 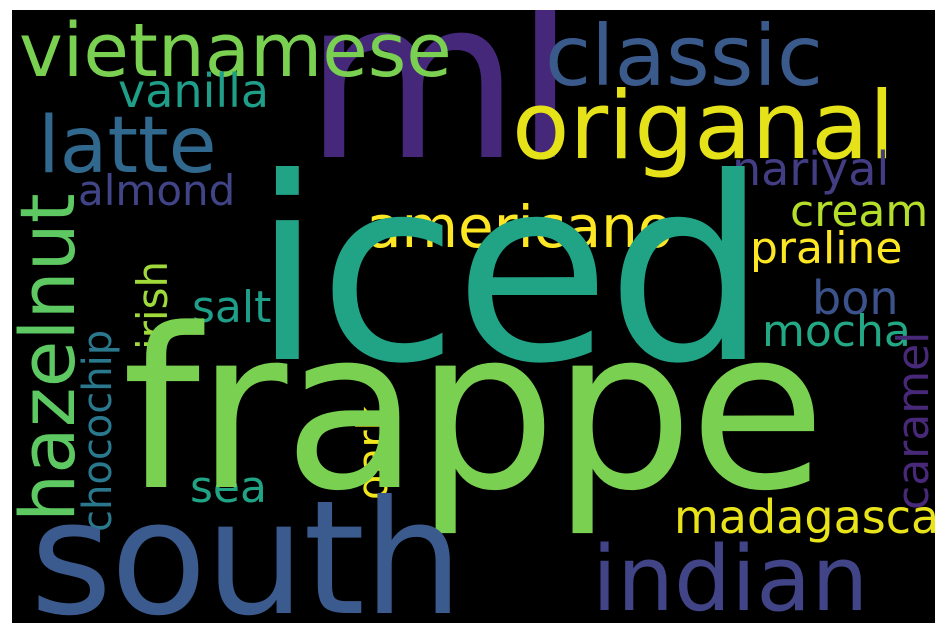 What do you see at coordinates (811, 169) in the screenshot?
I see `word-nariyal: nariyal` at bounding box center [811, 169].